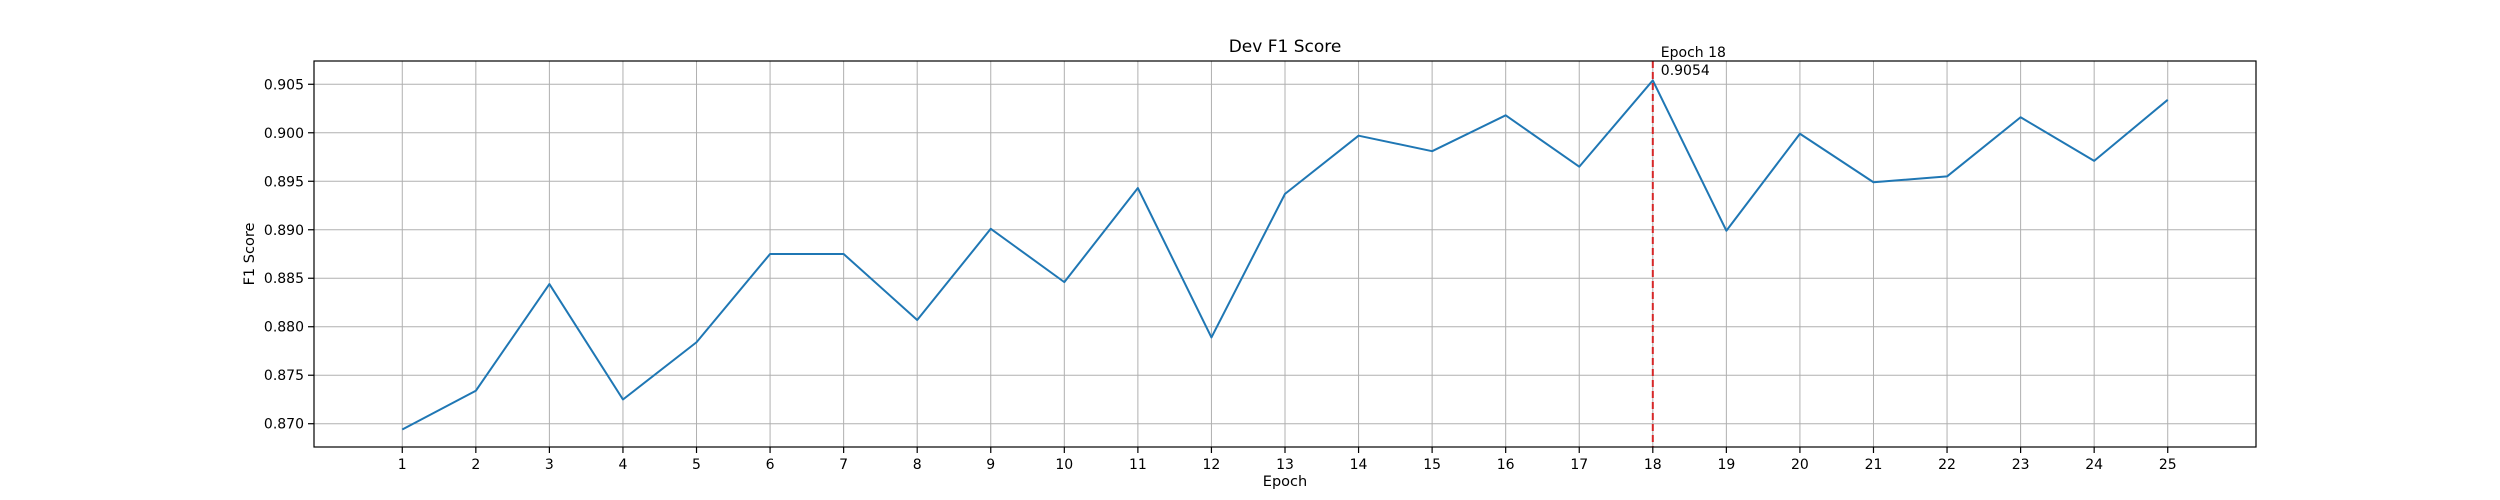  I want to click on x-tick-label: 13, so click(1285, 465).